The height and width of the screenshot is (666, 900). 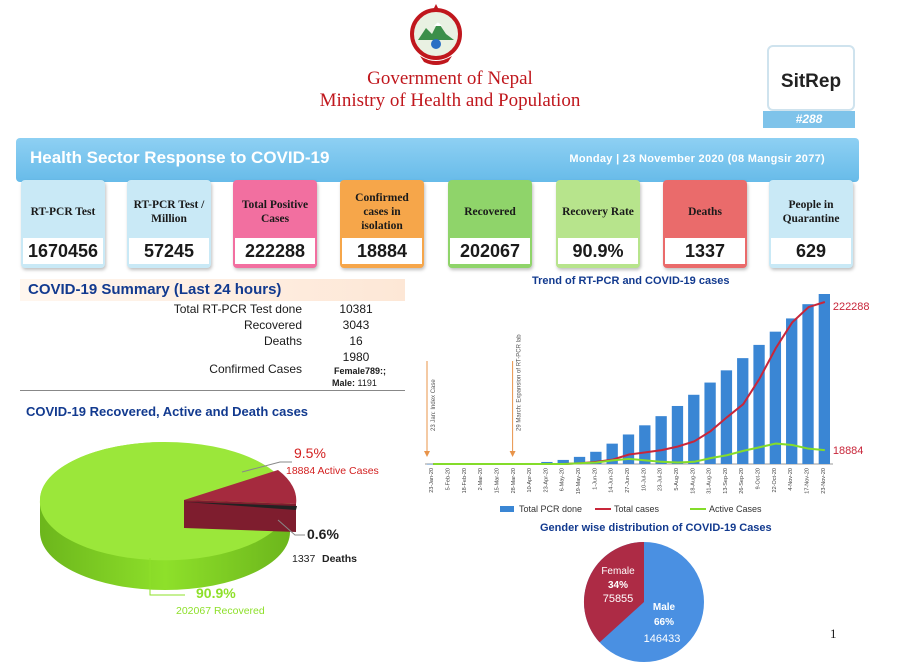 What do you see at coordinates (465, 480) in the screenshot?
I see `x-tick-label: 18-Feb-20` at bounding box center [465, 480].